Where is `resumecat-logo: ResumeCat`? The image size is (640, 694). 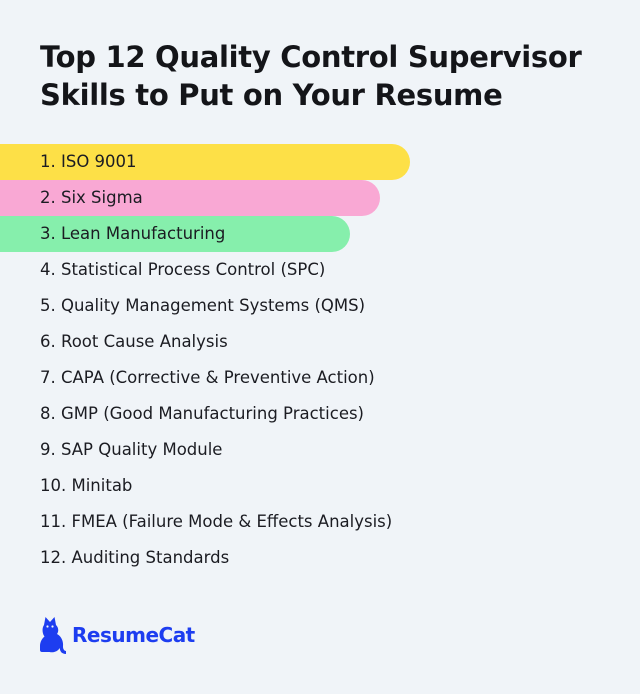
resumecat-logo: ResumeCat is located at coordinates (117, 635).